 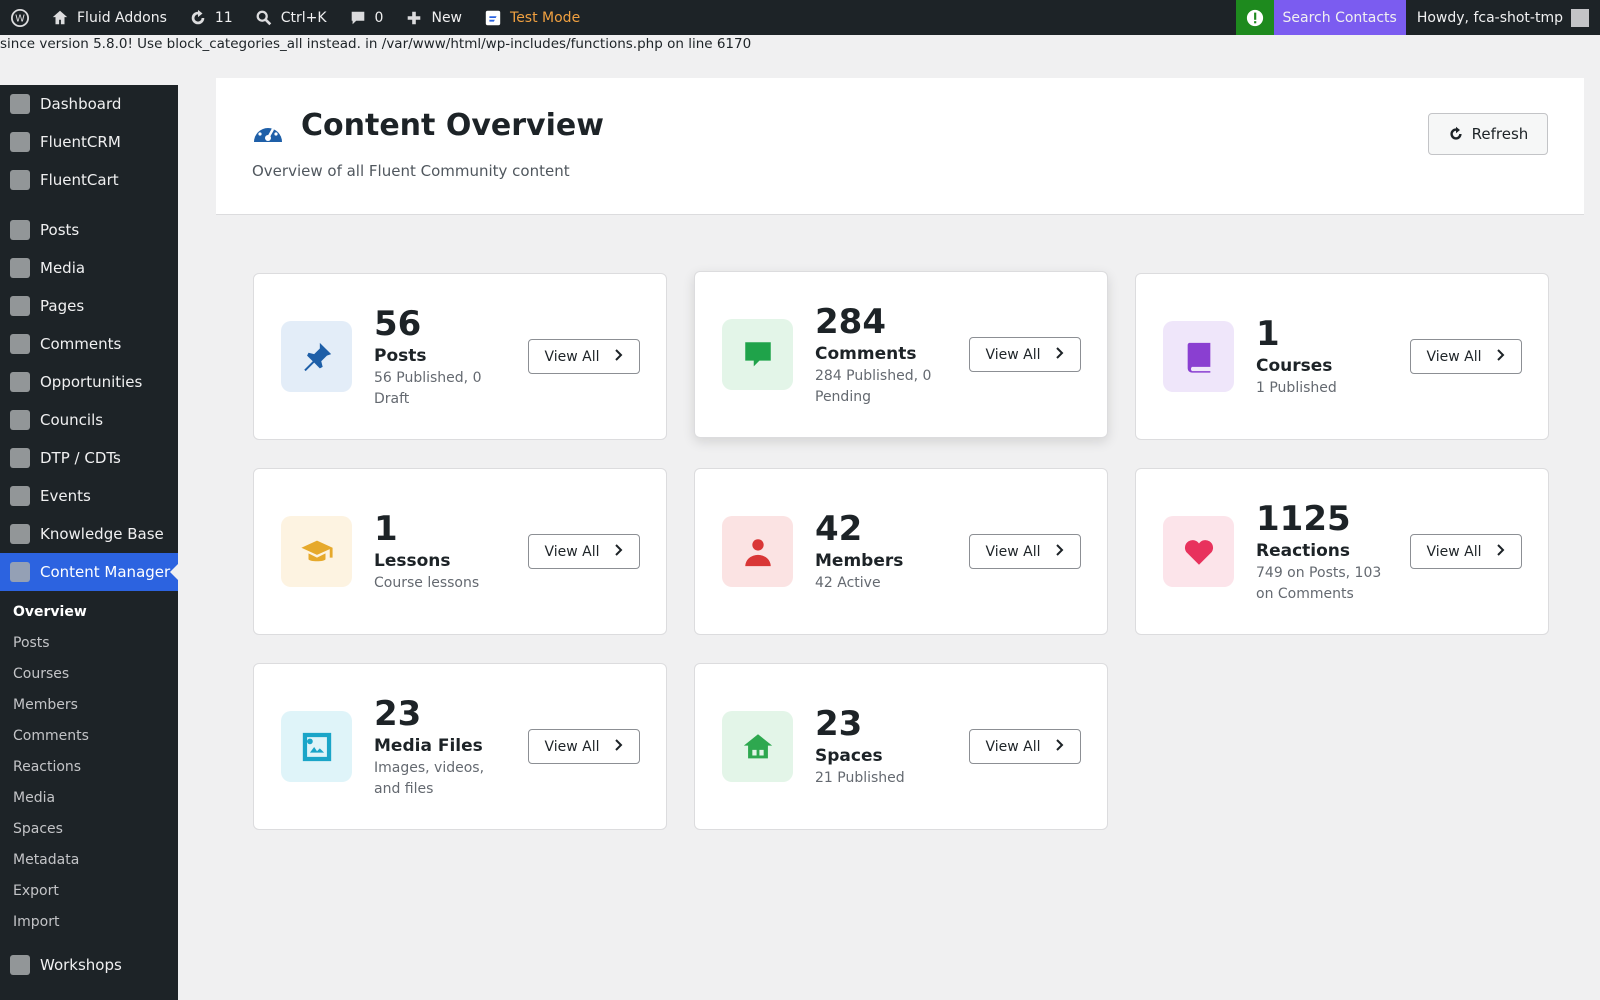 What do you see at coordinates (1488, 134) in the screenshot?
I see `refresh-button: Refresh` at bounding box center [1488, 134].